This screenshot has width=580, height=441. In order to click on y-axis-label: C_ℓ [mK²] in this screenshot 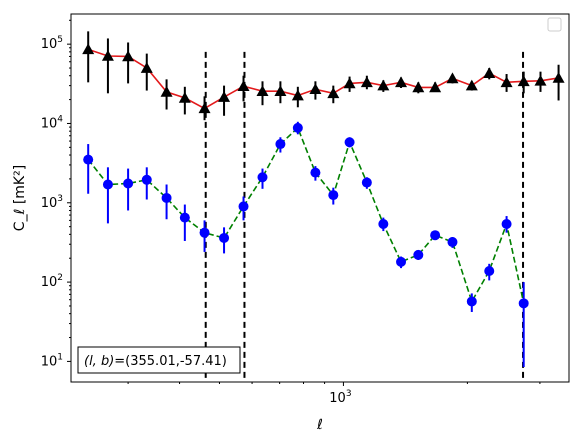, I will do `click(20, 198)`.